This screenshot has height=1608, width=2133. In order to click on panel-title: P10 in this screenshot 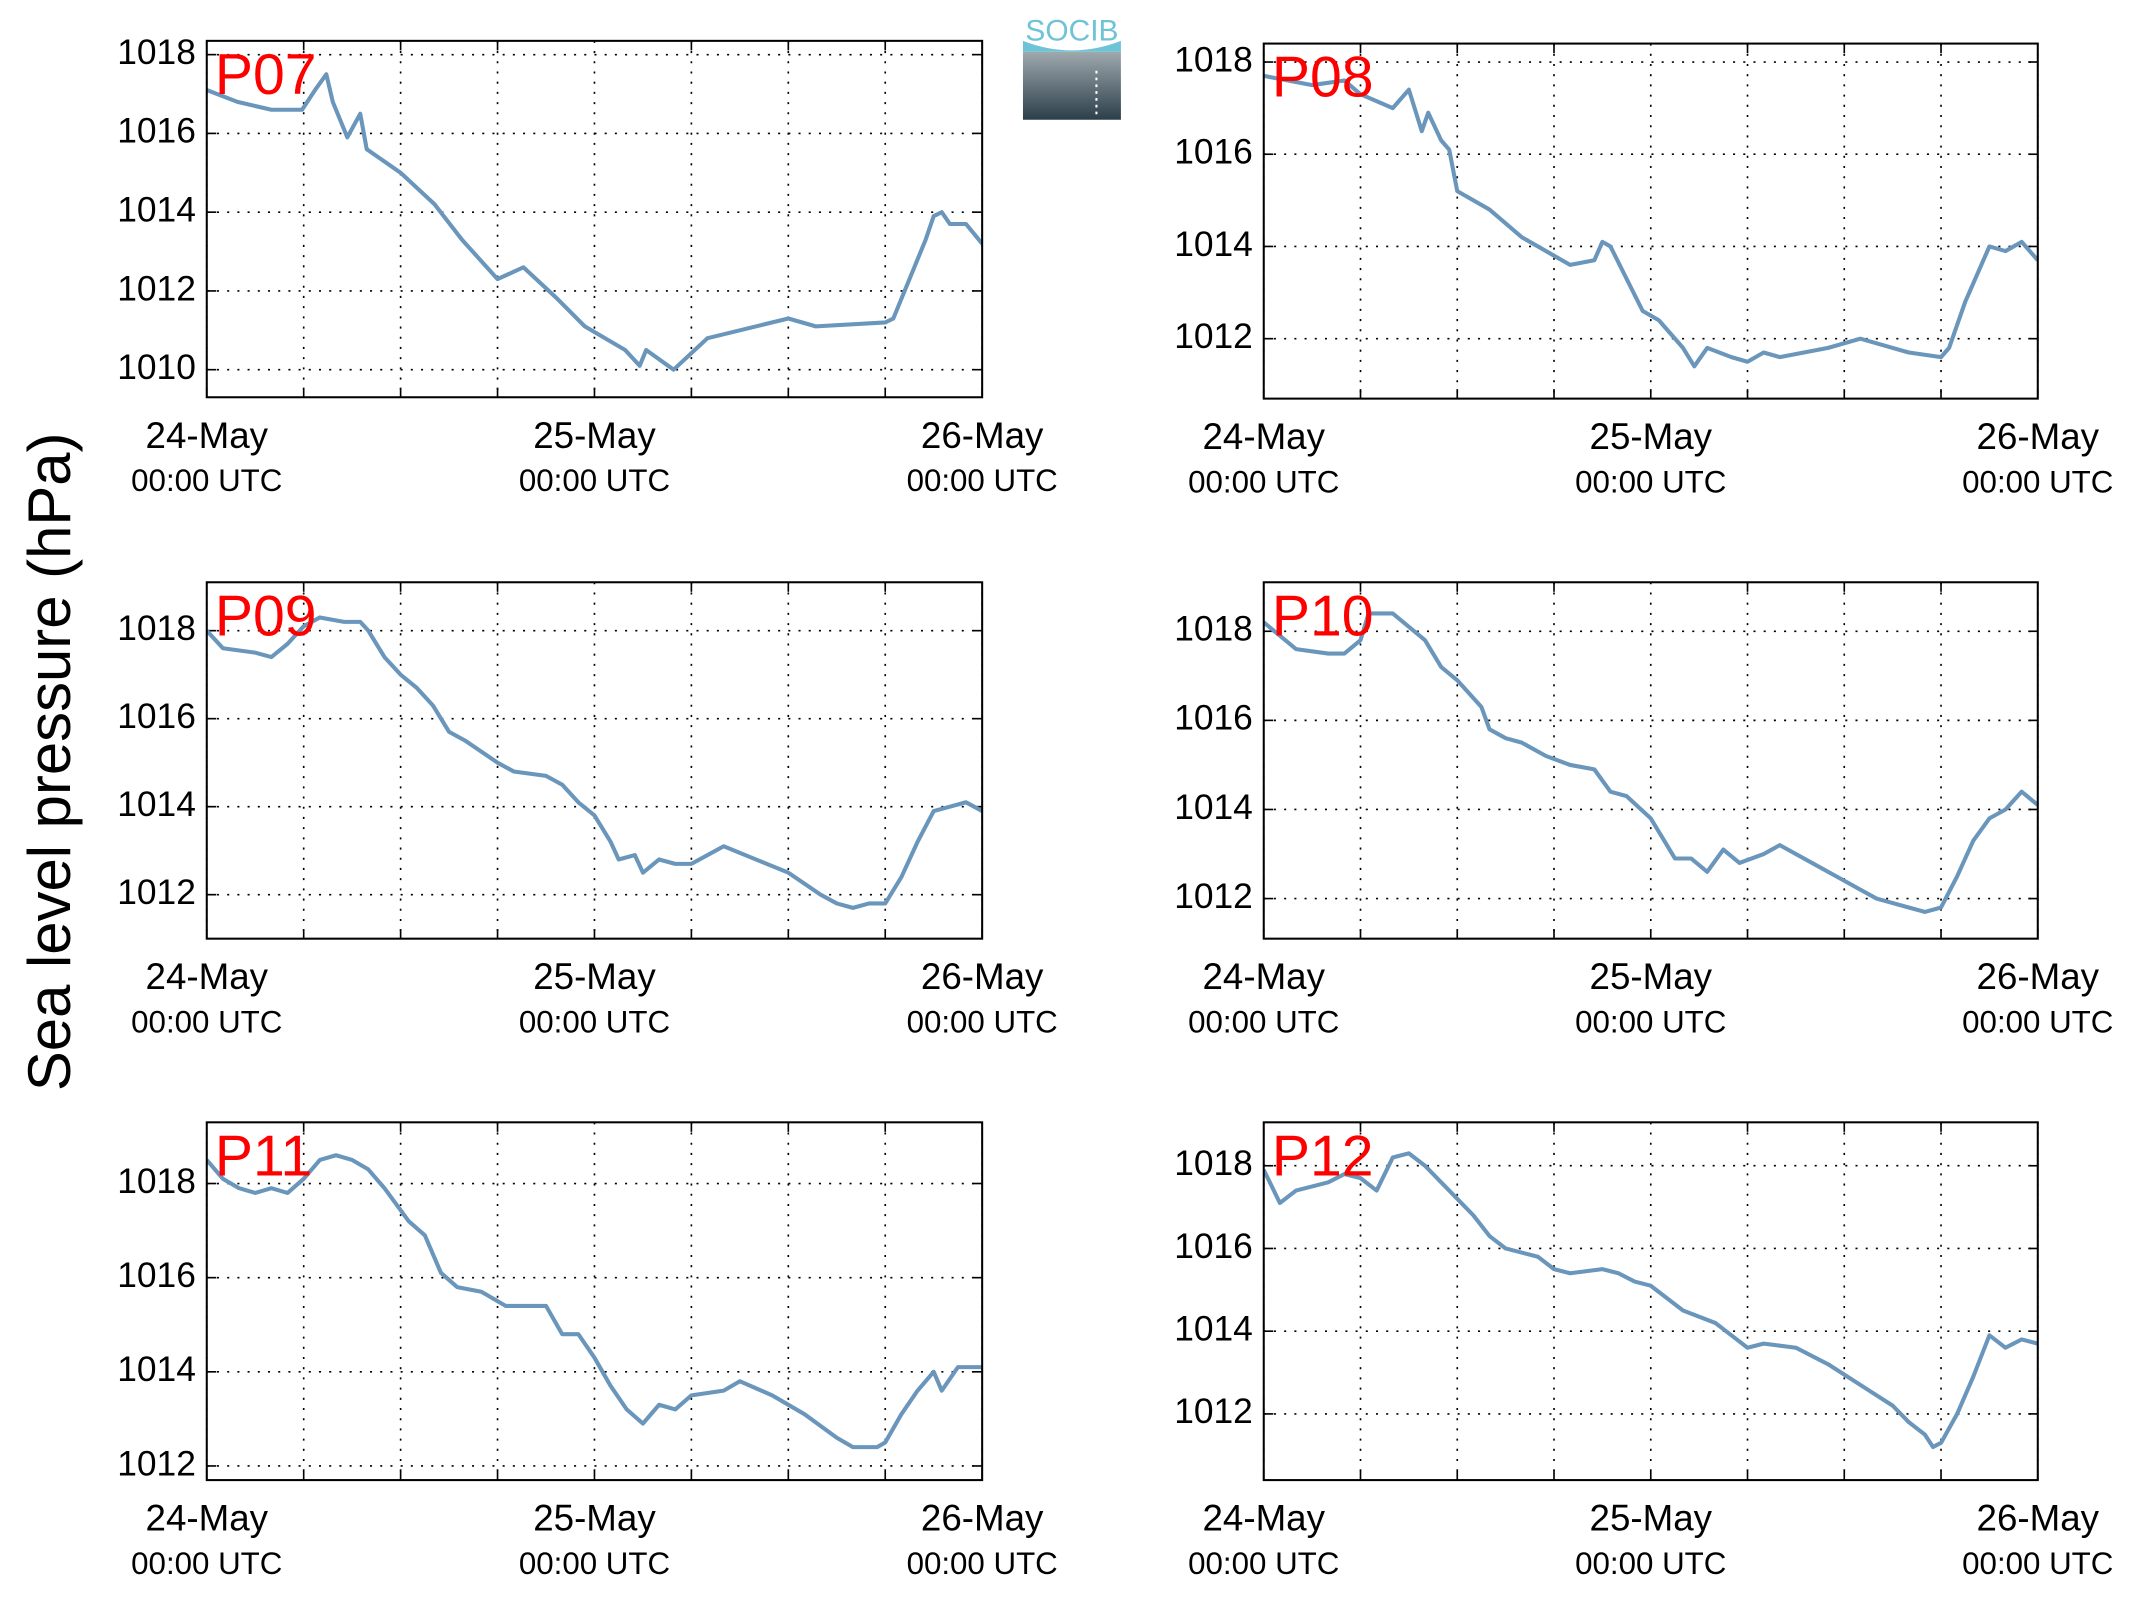, I will do `click(1323, 616)`.